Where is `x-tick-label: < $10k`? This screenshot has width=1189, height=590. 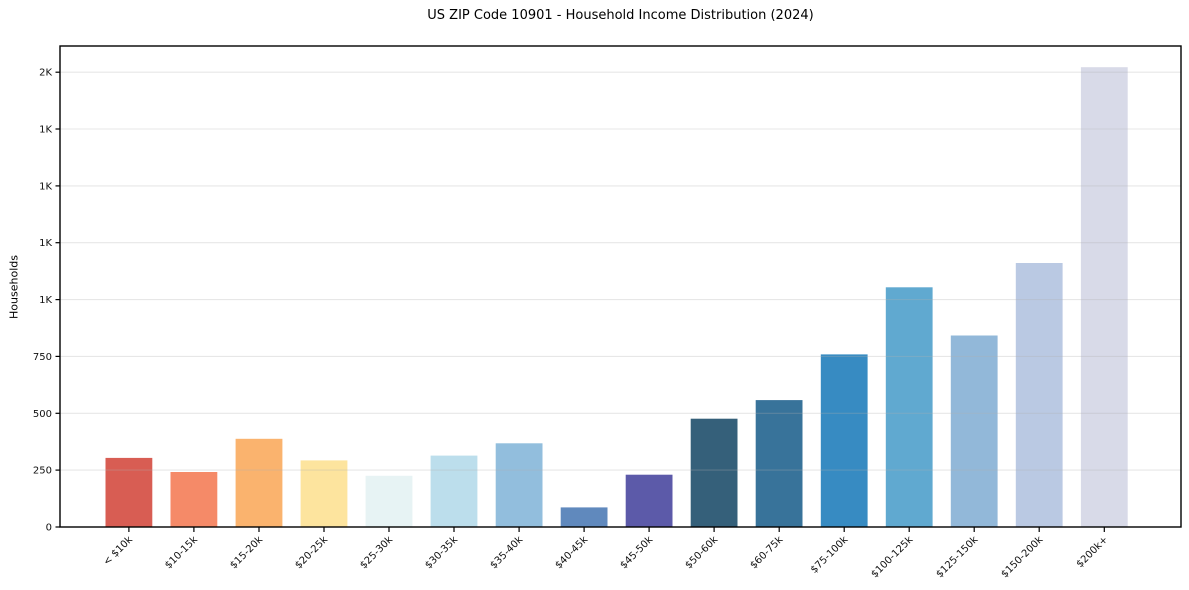
x-tick-label: < $10k is located at coordinates (118, 551).